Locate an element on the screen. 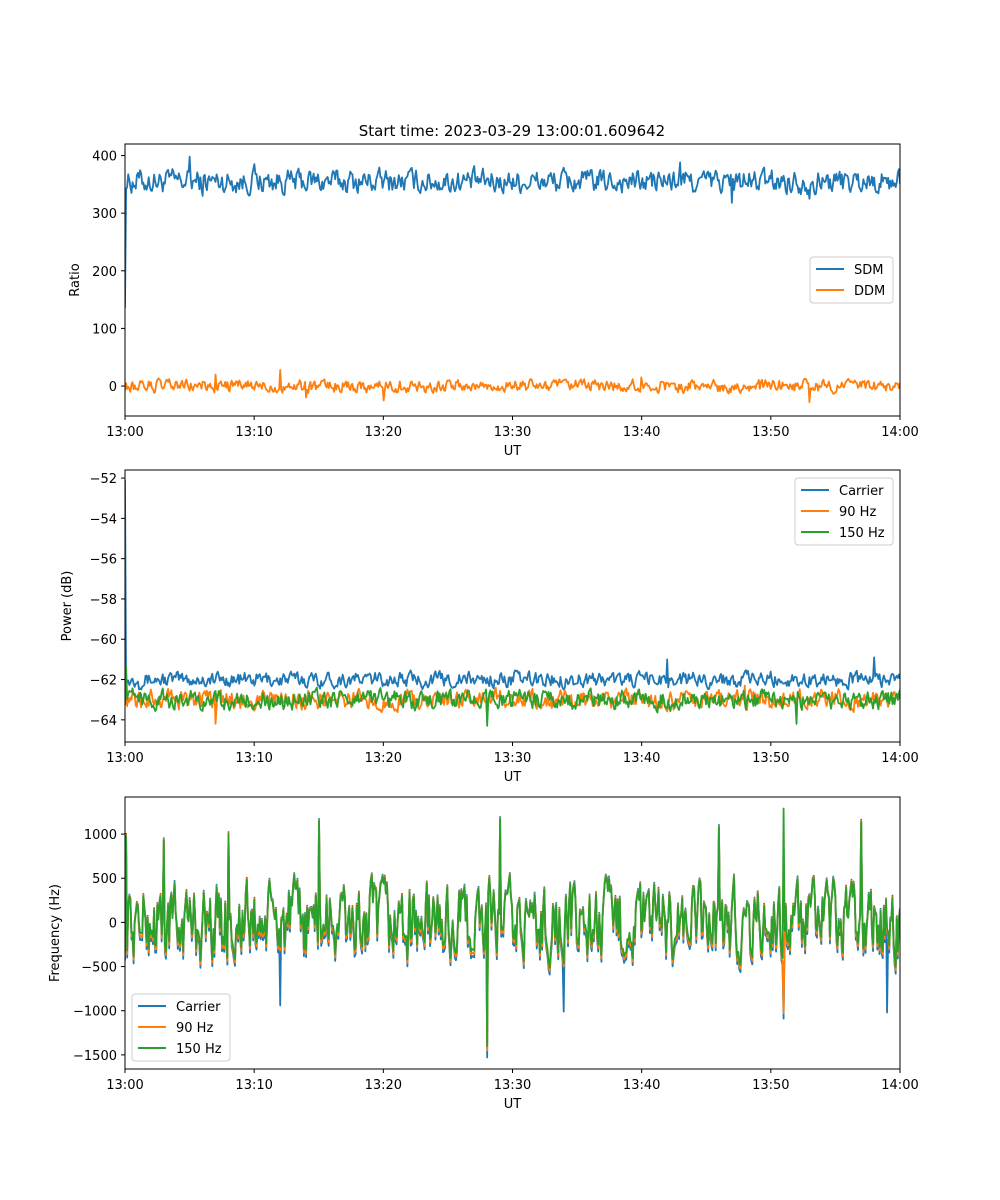  y-axis-label: Power (dB) is located at coordinates (67, 606).